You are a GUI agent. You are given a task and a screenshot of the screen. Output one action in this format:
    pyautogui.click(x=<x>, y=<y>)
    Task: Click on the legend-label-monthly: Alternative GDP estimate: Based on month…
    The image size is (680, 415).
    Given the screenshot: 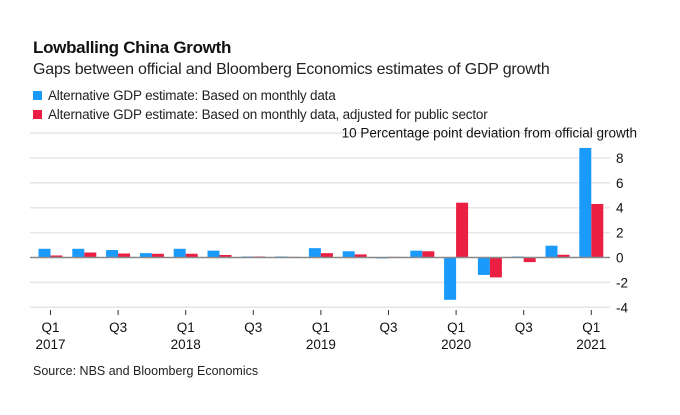 What is the action you would take?
    pyautogui.click(x=192, y=95)
    